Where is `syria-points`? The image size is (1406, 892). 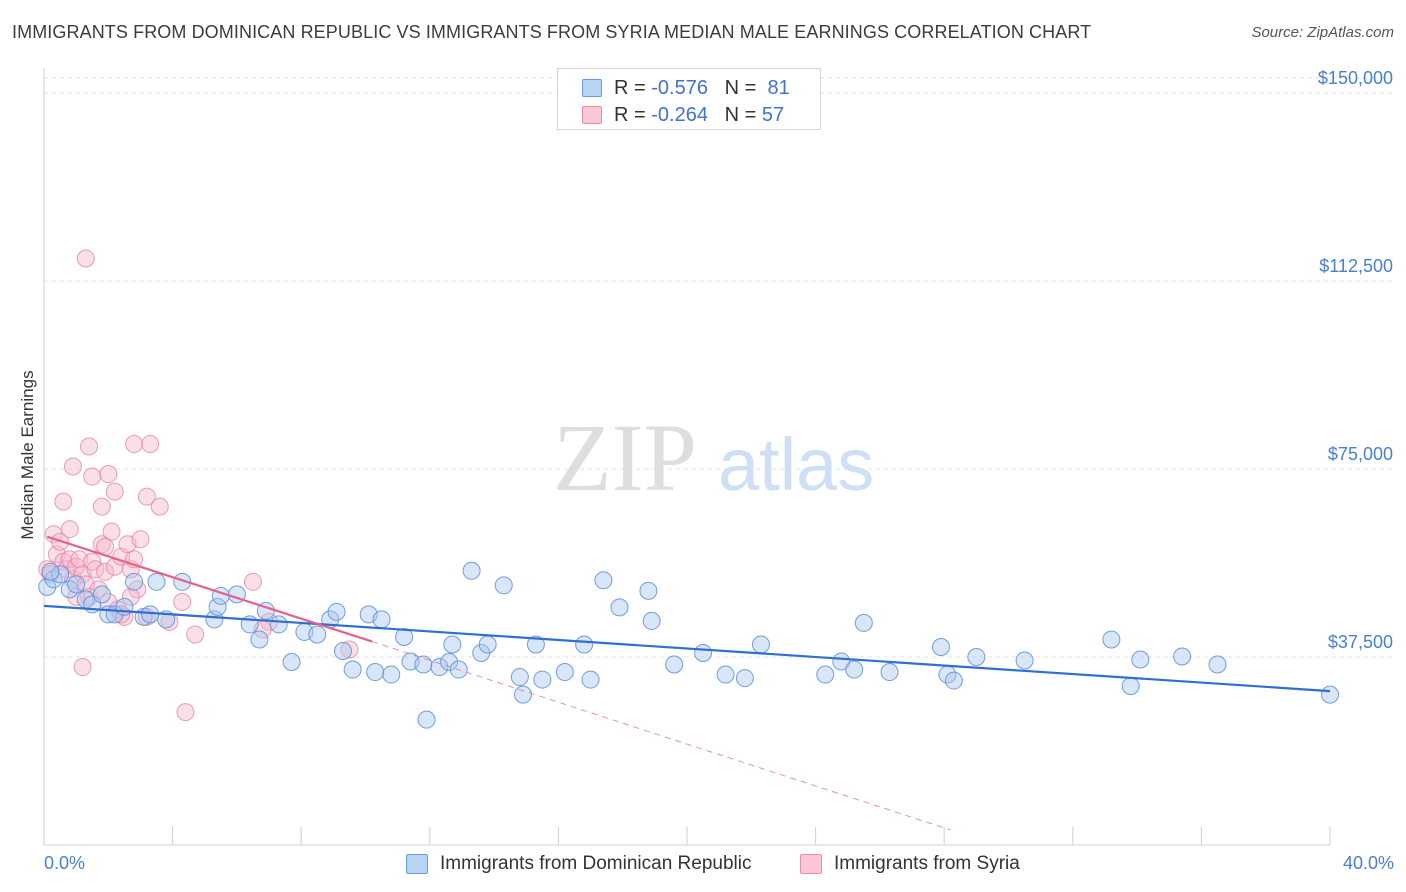
syria-points is located at coordinates (198, 485).